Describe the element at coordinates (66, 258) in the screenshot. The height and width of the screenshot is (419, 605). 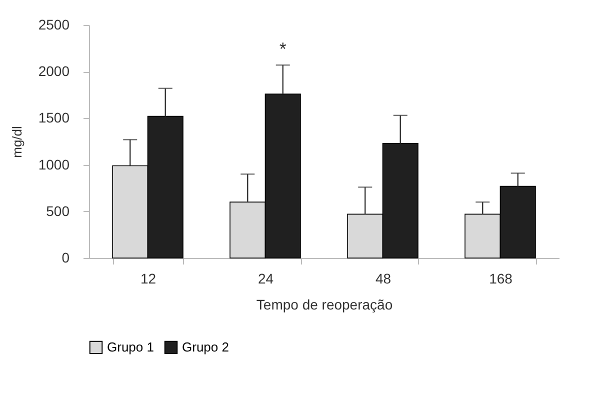
I see `y-tick-label: 0` at that location.